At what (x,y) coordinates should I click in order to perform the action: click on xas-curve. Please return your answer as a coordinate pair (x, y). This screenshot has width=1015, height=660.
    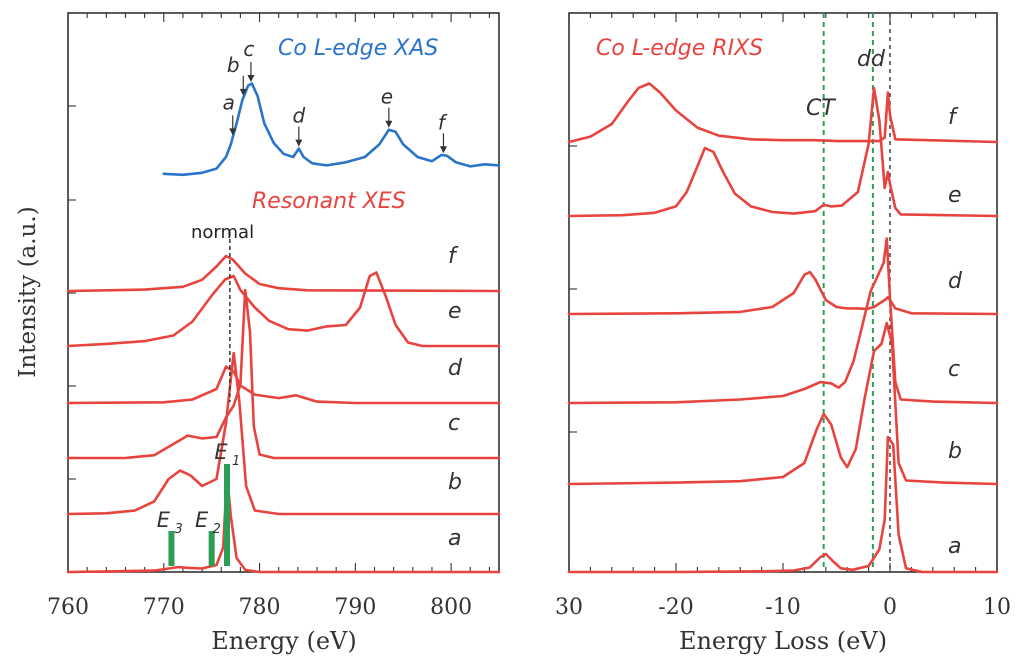
    Looking at the image, I should click on (331, 129).